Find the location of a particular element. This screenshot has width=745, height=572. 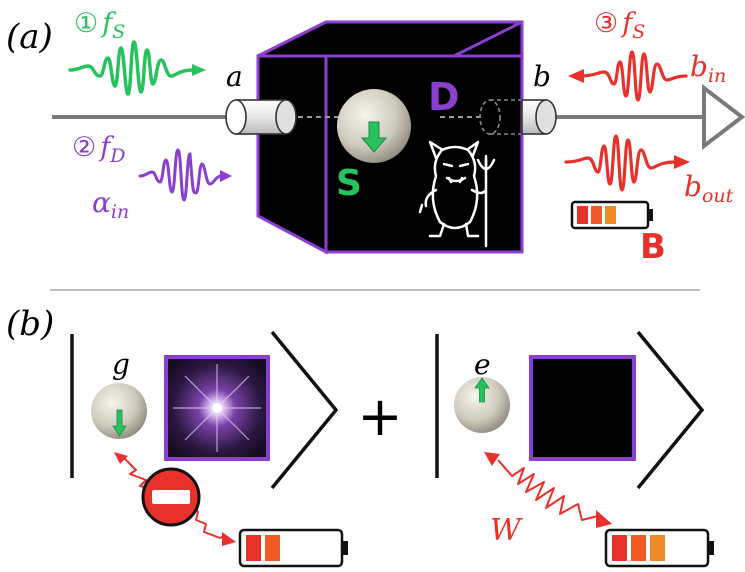

port-b-label: b is located at coordinates (542, 76).